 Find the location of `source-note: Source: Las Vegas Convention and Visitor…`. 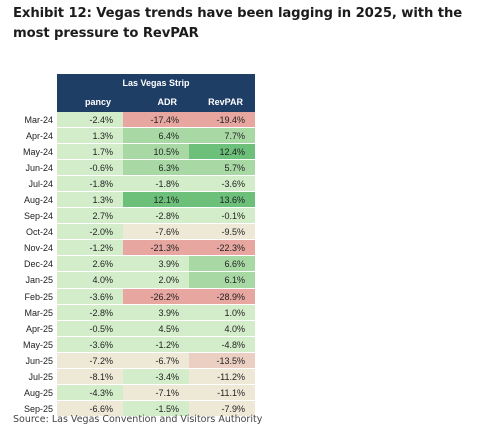

source-note: Source: Las Vegas Convention and Visitor… is located at coordinates (138, 419).